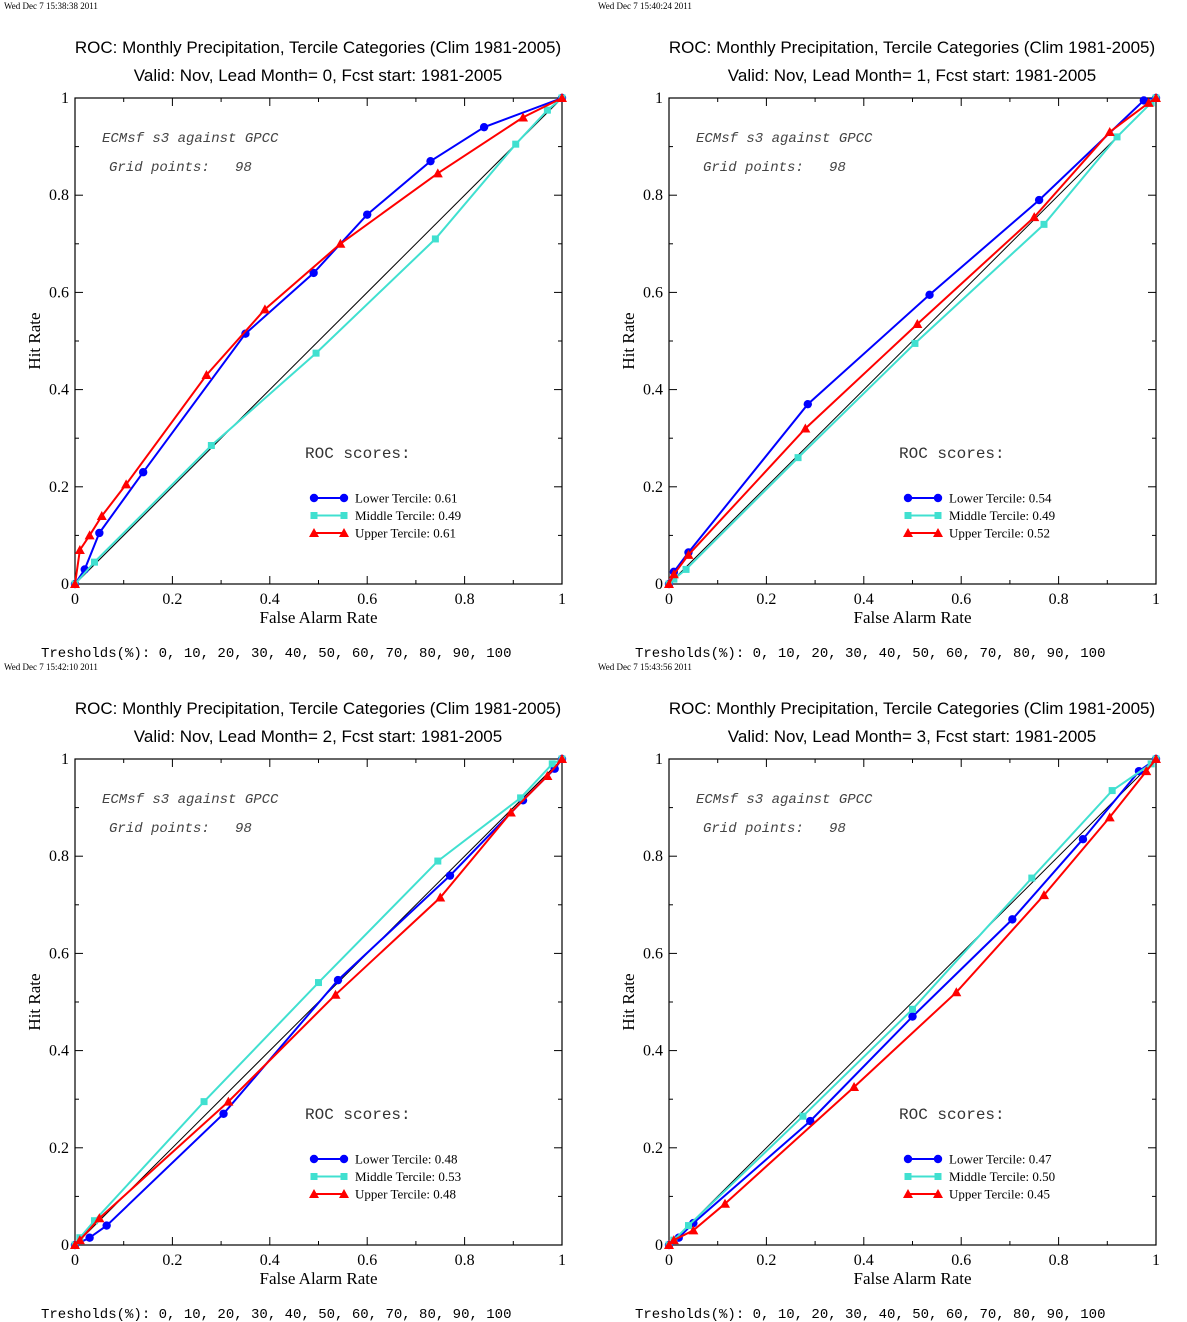 The height and width of the screenshot is (1322, 1187). I want to click on legend-entry: Middle Tercile: 0.50, so click(1002, 1176).